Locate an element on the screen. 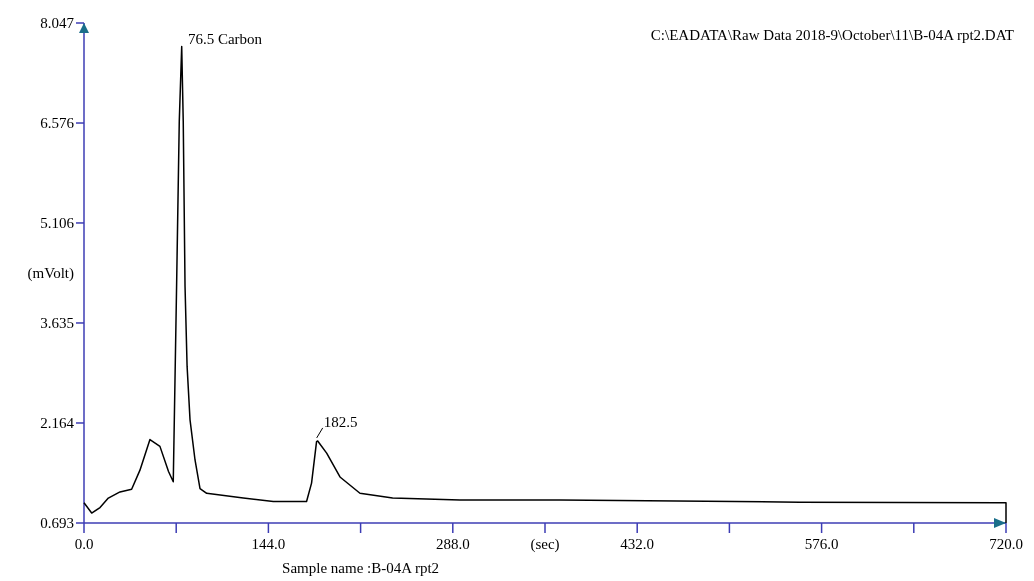 Image resolution: width=1034 pixels, height=581 pixels. y-tick-label: 8.047 is located at coordinates (57, 23).